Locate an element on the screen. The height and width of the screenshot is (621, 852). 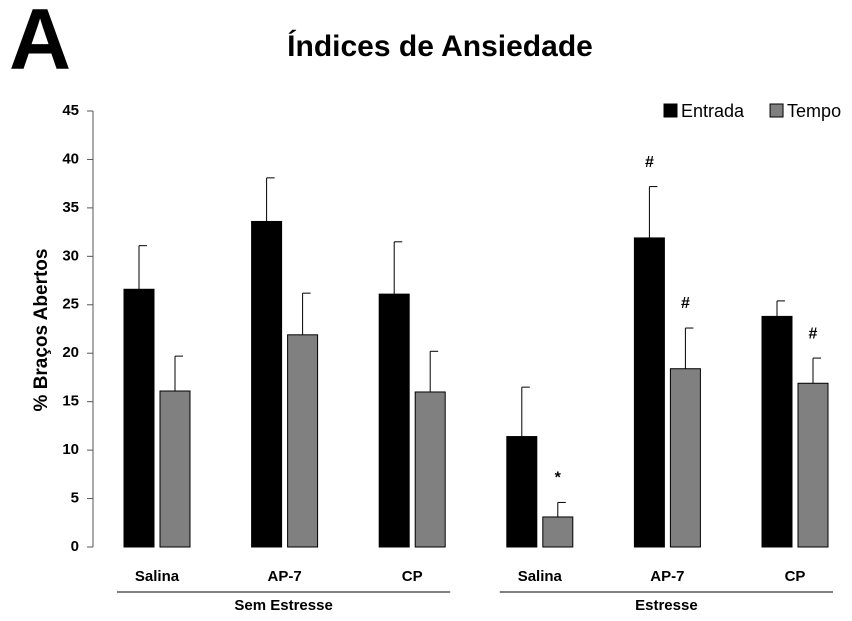
panel-label: A is located at coordinates (40, 44).